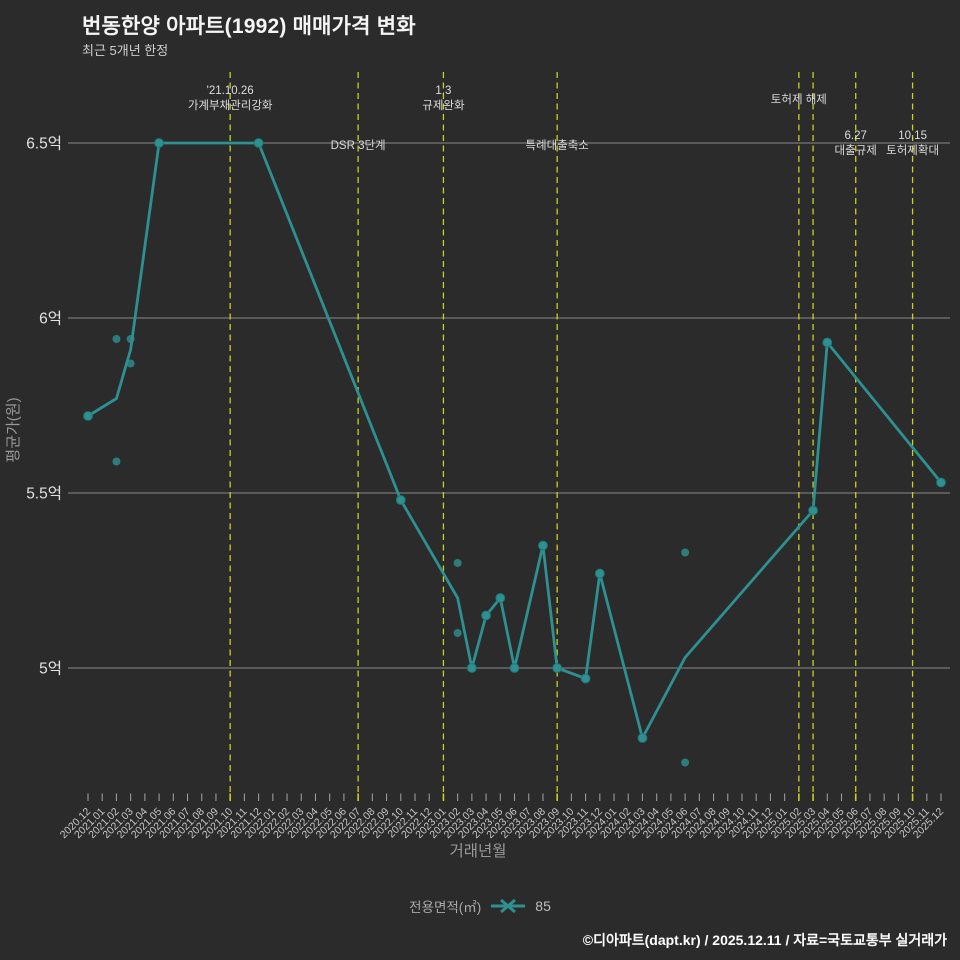 The width and height of the screenshot is (960, 960). I want to click on y-tick-label: 5억, so click(50, 669).